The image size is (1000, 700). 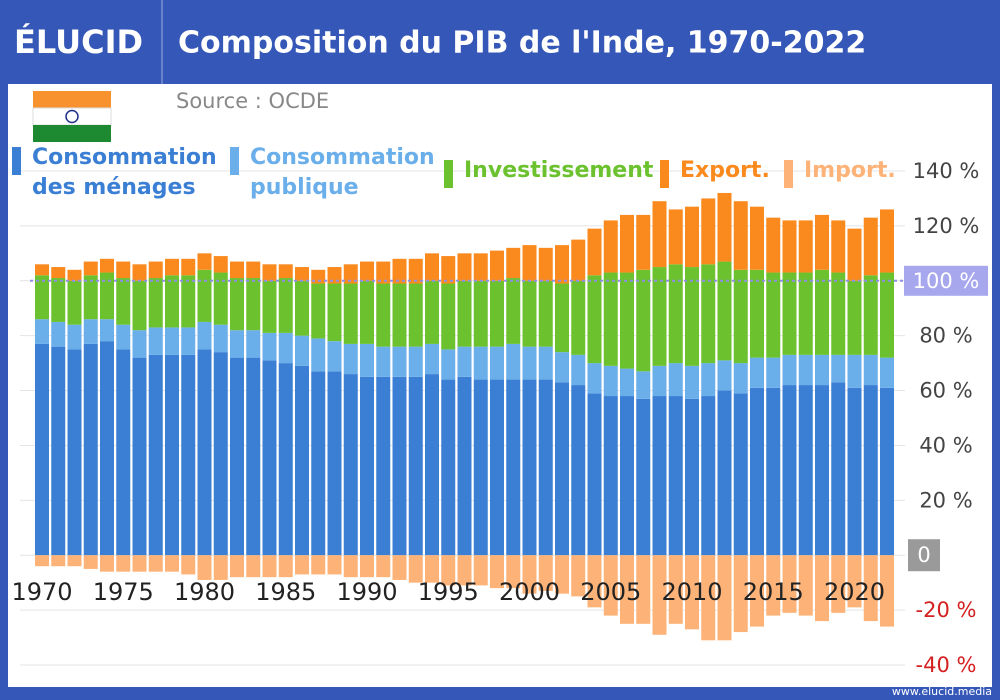 What do you see at coordinates (946, 610) in the screenshot?
I see `y-tick-label: -20 %` at bounding box center [946, 610].